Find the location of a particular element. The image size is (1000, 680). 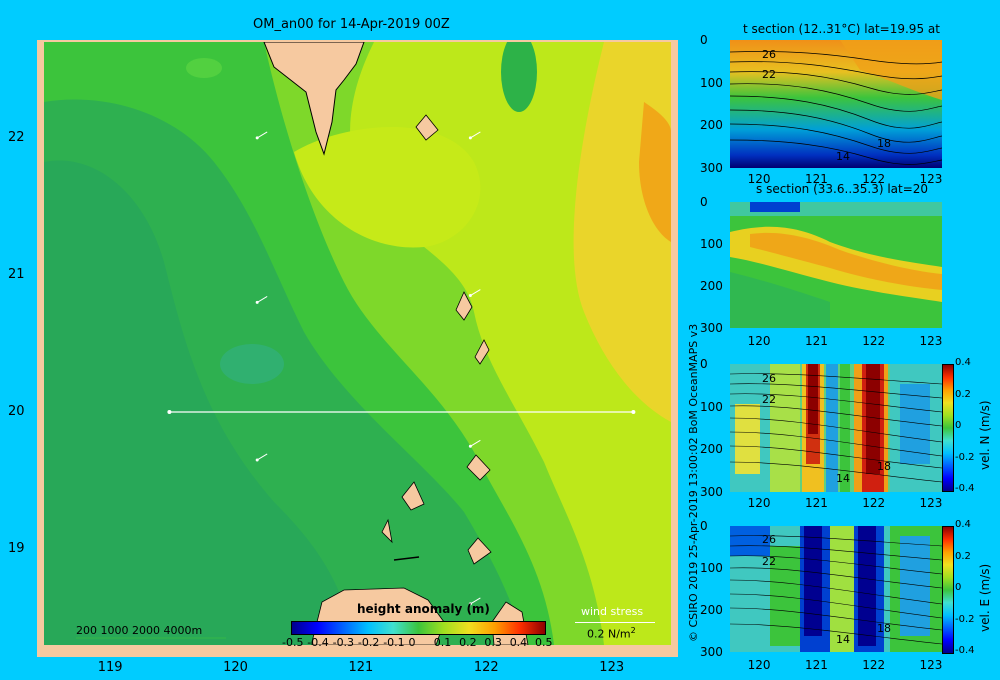

colorbar-tick: -0.2 is located at coordinates (368, 642).